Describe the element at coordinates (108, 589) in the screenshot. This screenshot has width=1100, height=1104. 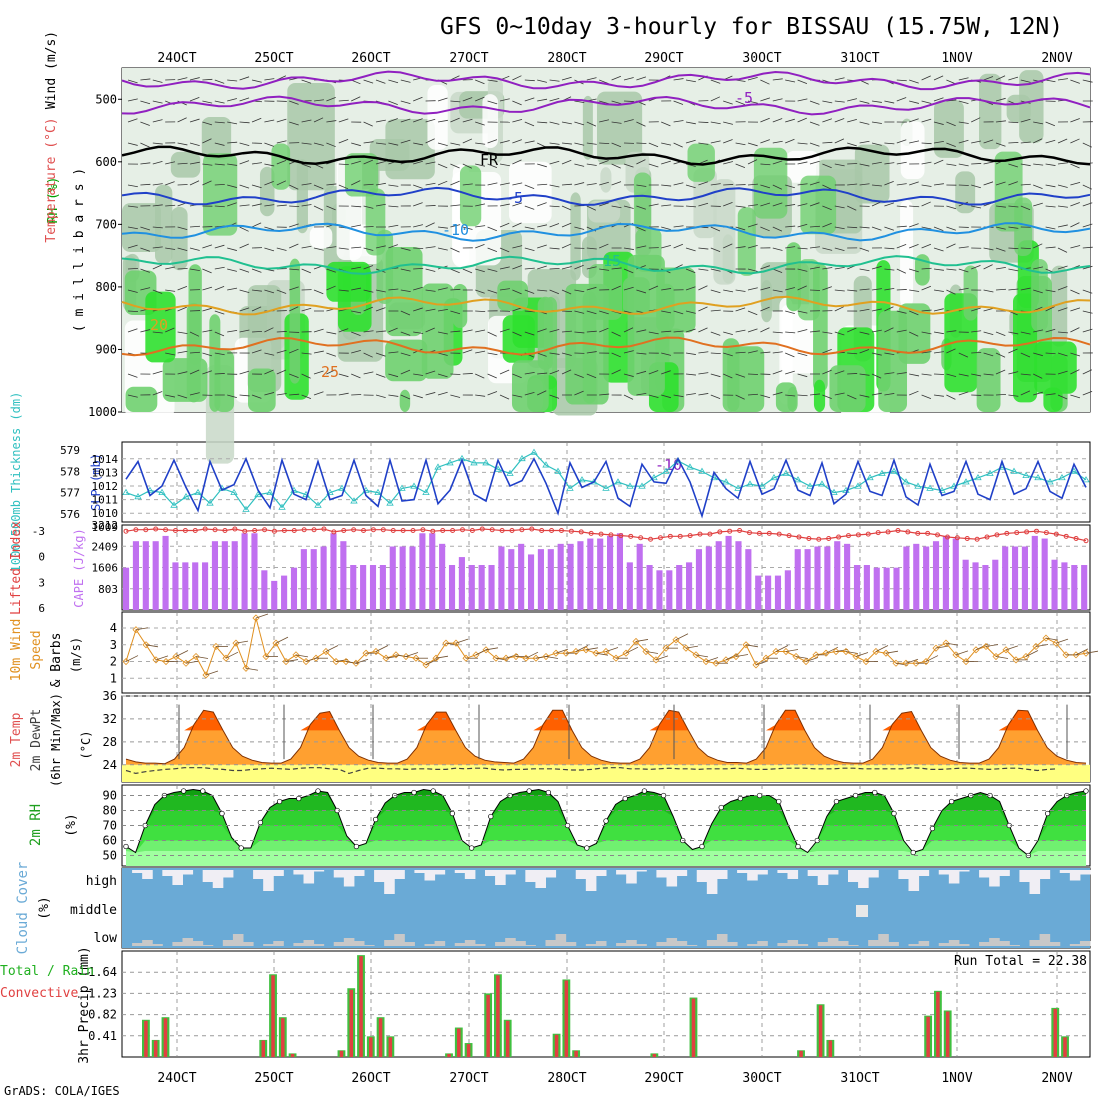
I see `cape-tick: 803` at that location.